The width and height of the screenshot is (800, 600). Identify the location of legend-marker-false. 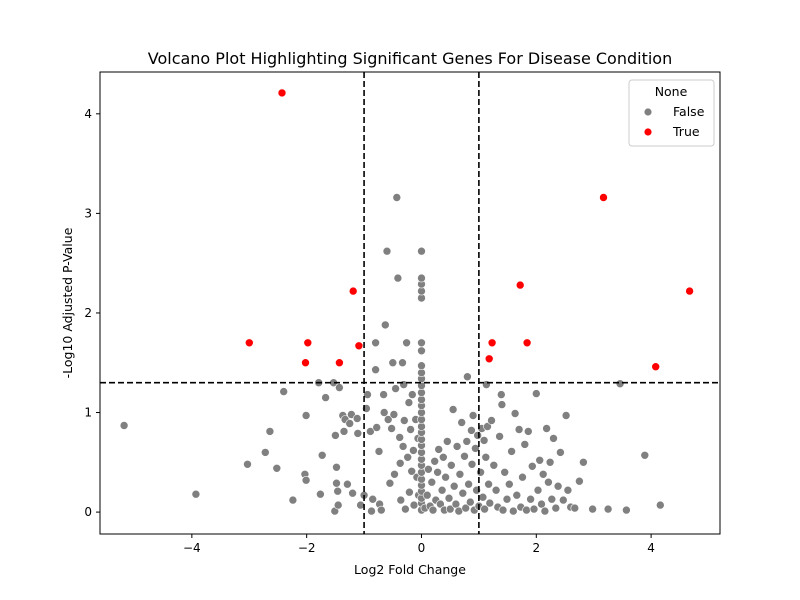
(648, 112).